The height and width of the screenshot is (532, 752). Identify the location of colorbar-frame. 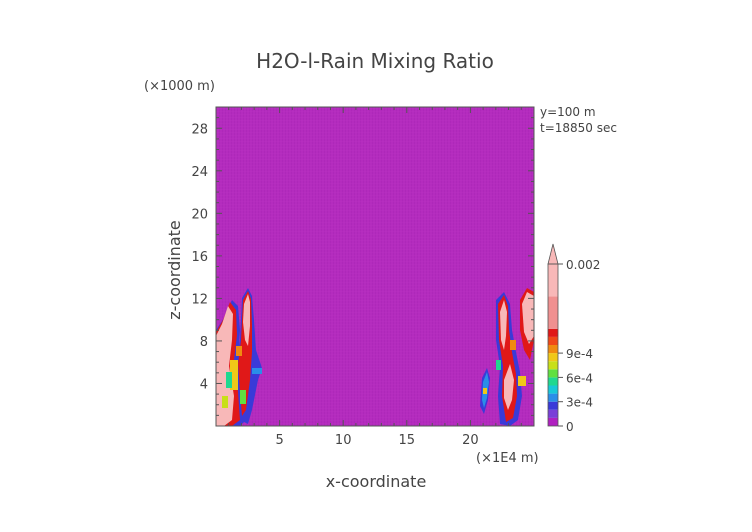
(553, 345).